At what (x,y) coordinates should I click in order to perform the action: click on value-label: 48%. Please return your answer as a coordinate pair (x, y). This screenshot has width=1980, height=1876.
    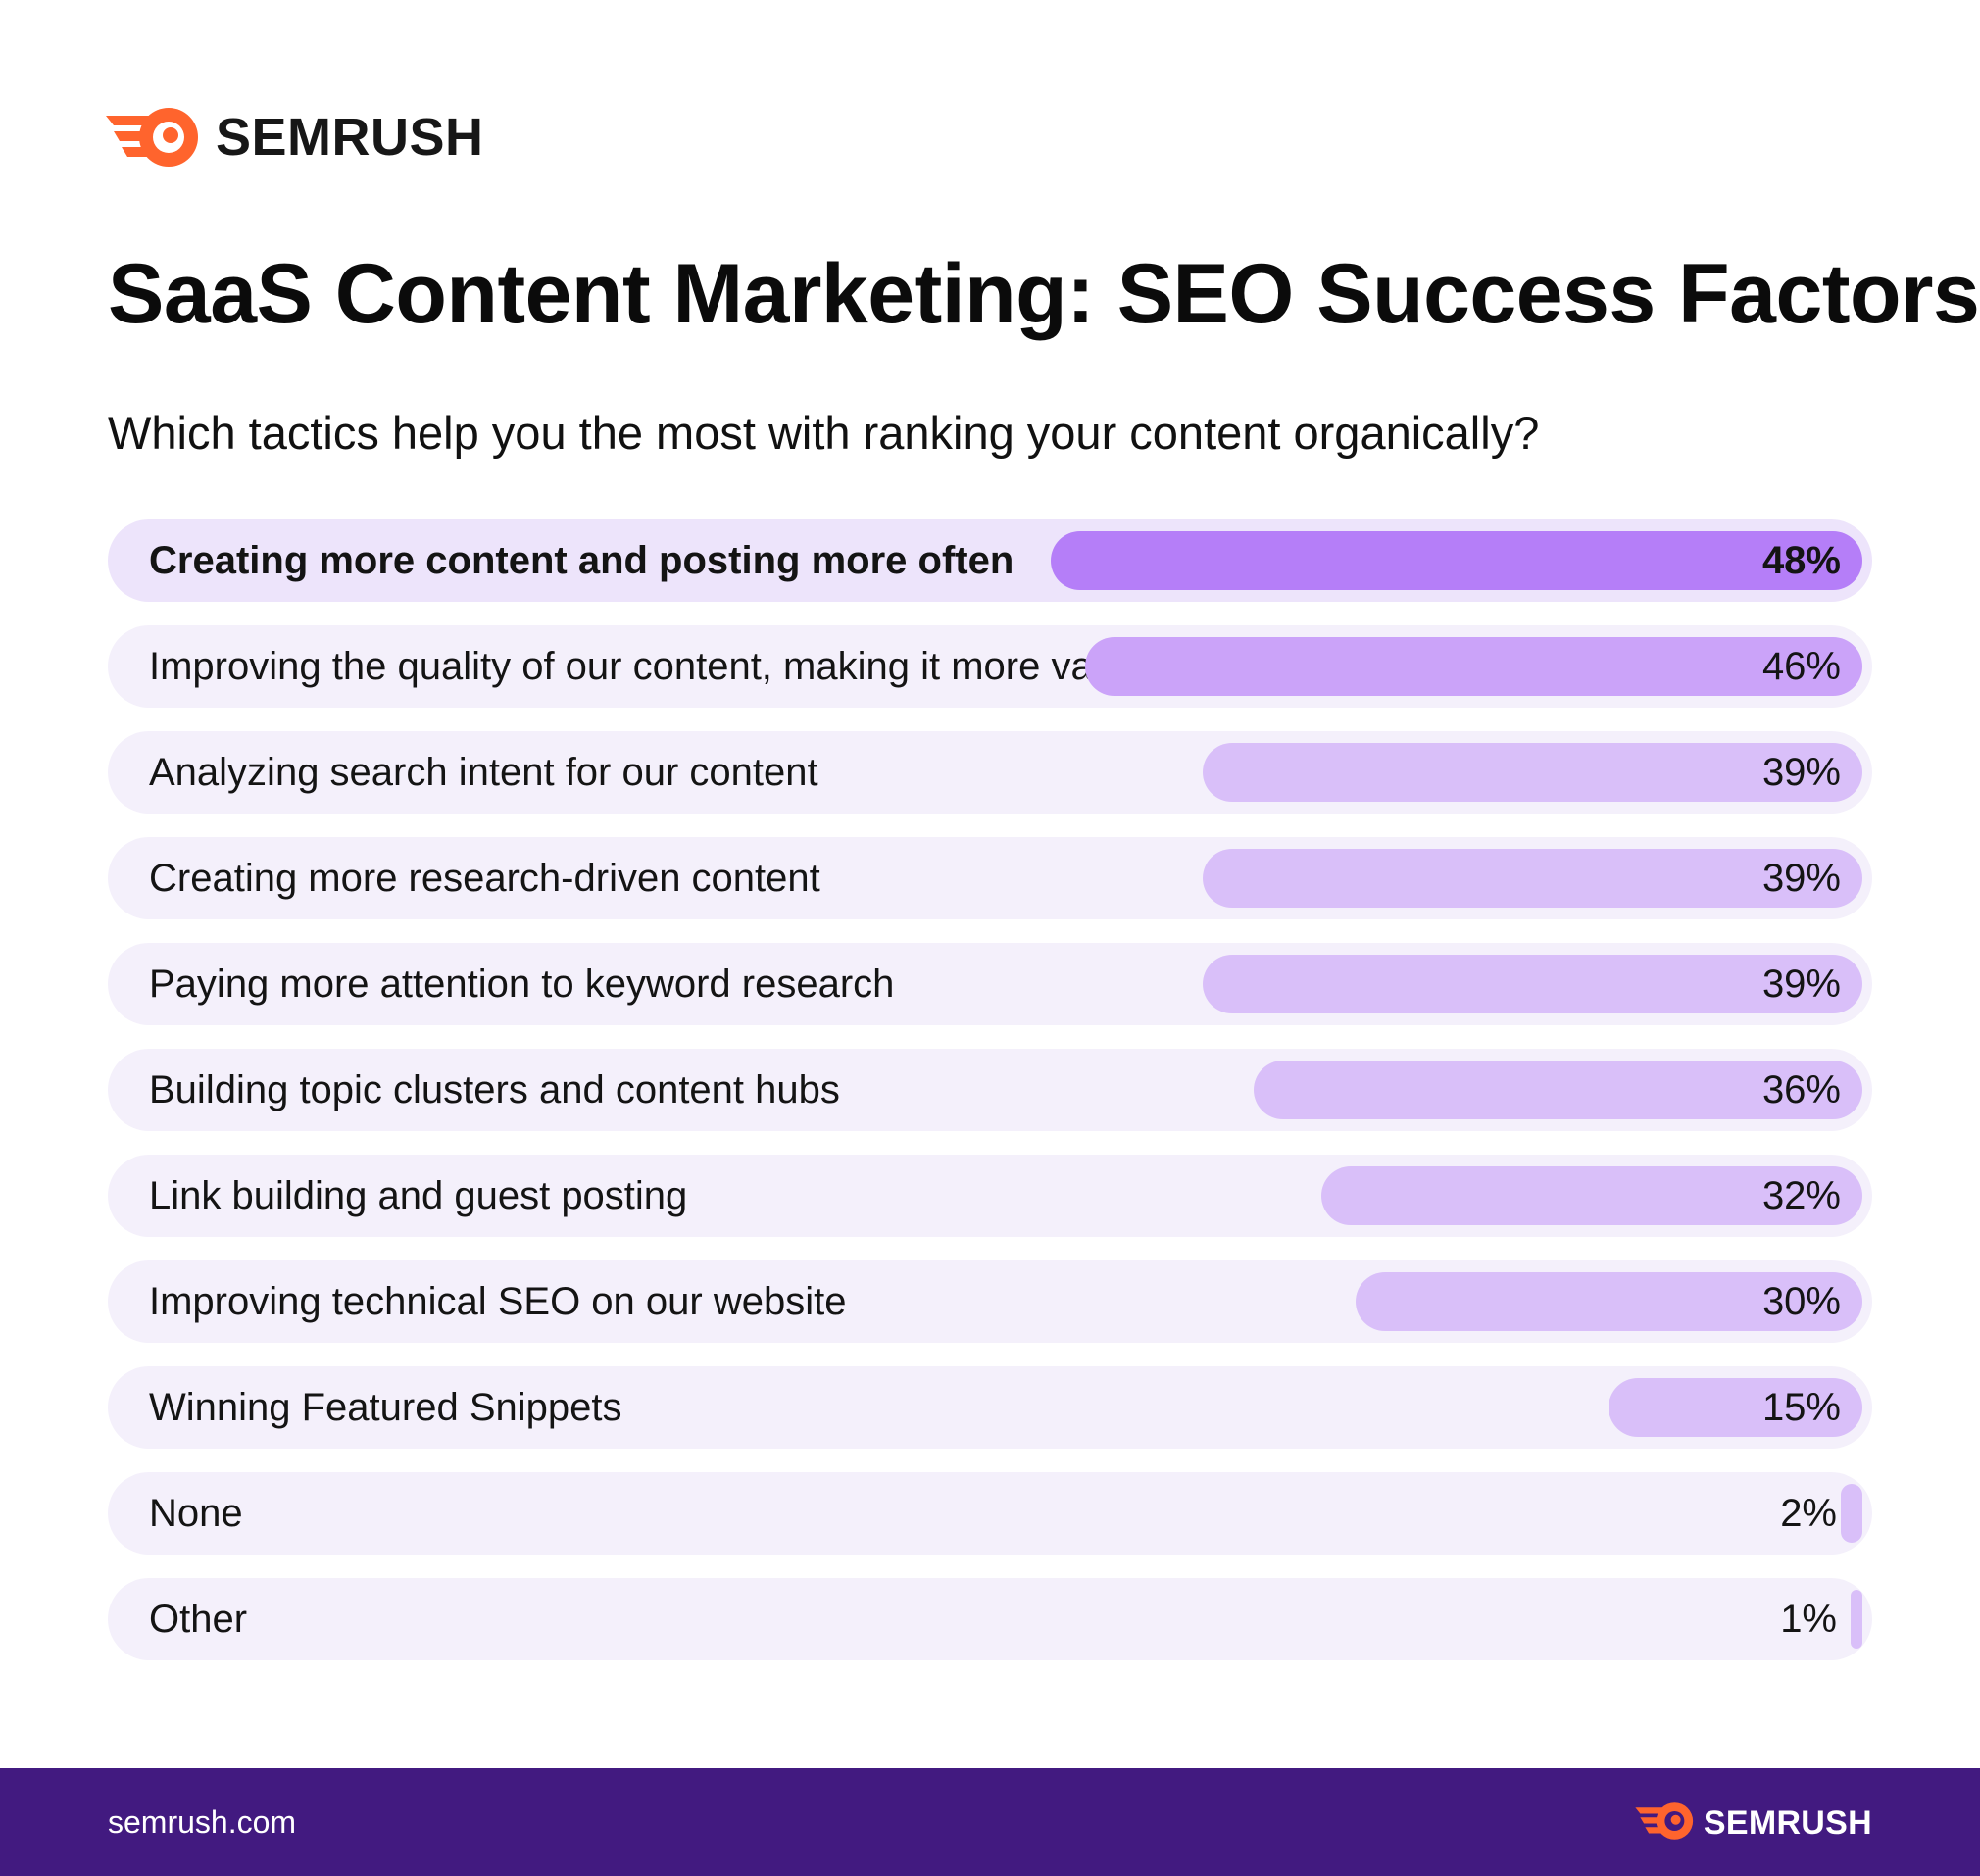
    Looking at the image, I should click on (1801, 561).